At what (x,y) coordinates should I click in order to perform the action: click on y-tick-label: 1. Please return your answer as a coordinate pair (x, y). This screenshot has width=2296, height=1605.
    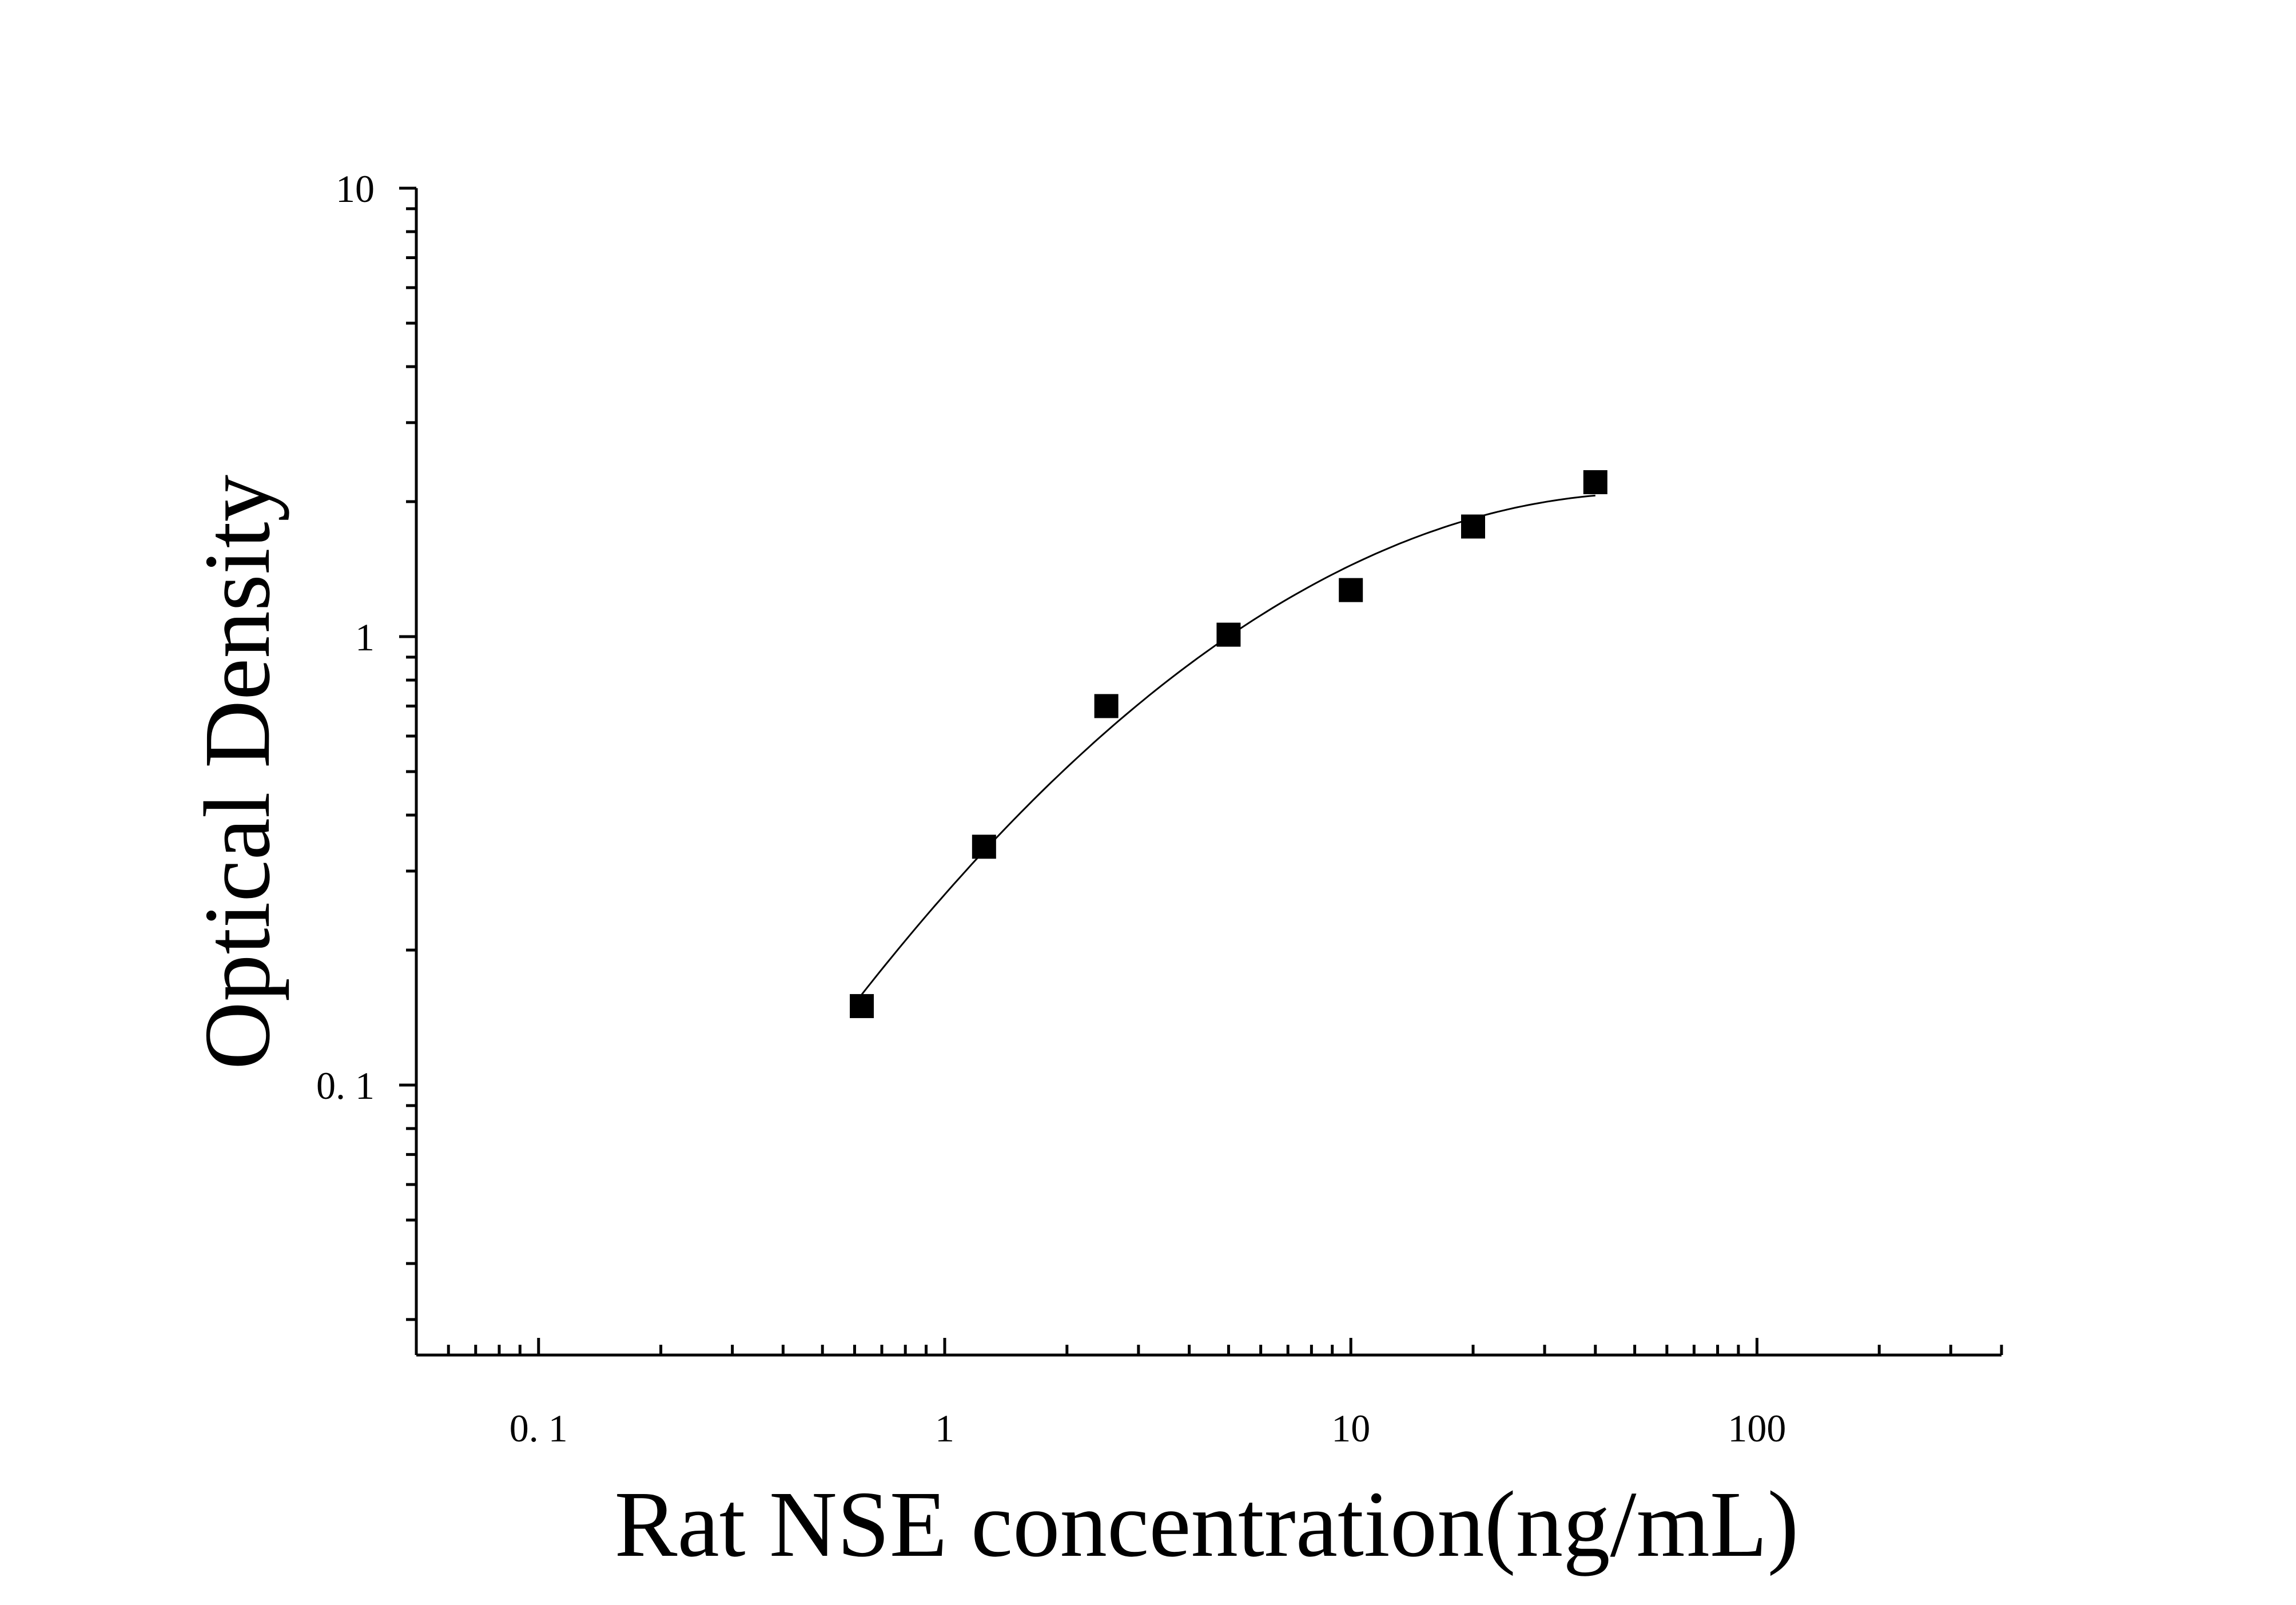
    Looking at the image, I should click on (365, 637).